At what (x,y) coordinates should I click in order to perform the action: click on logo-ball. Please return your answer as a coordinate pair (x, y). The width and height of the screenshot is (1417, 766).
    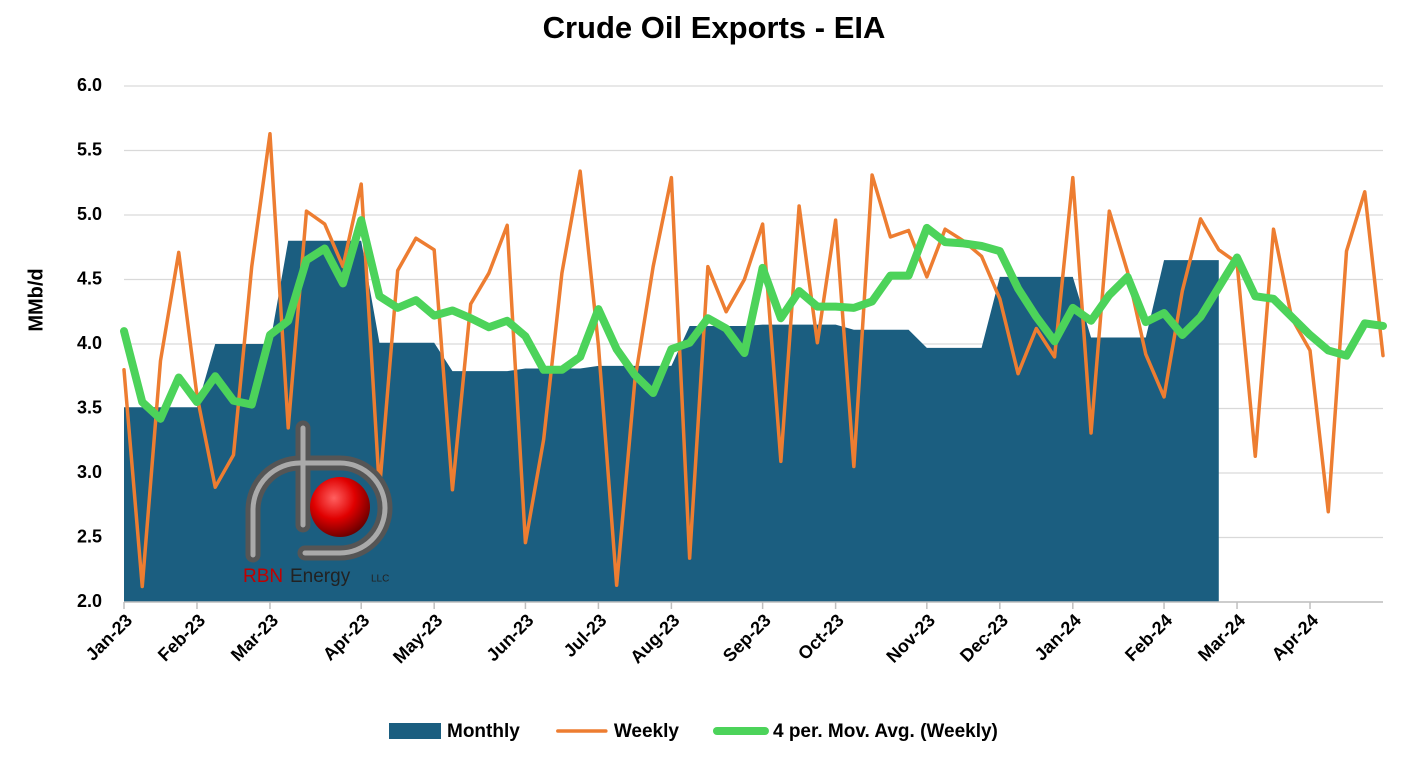
    Looking at the image, I should click on (340, 507).